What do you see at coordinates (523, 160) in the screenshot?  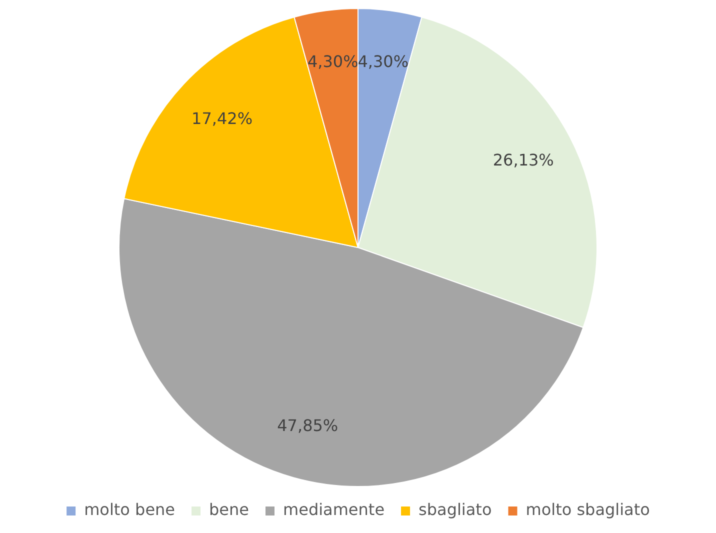 I see `data-label: 26,13%` at bounding box center [523, 160].